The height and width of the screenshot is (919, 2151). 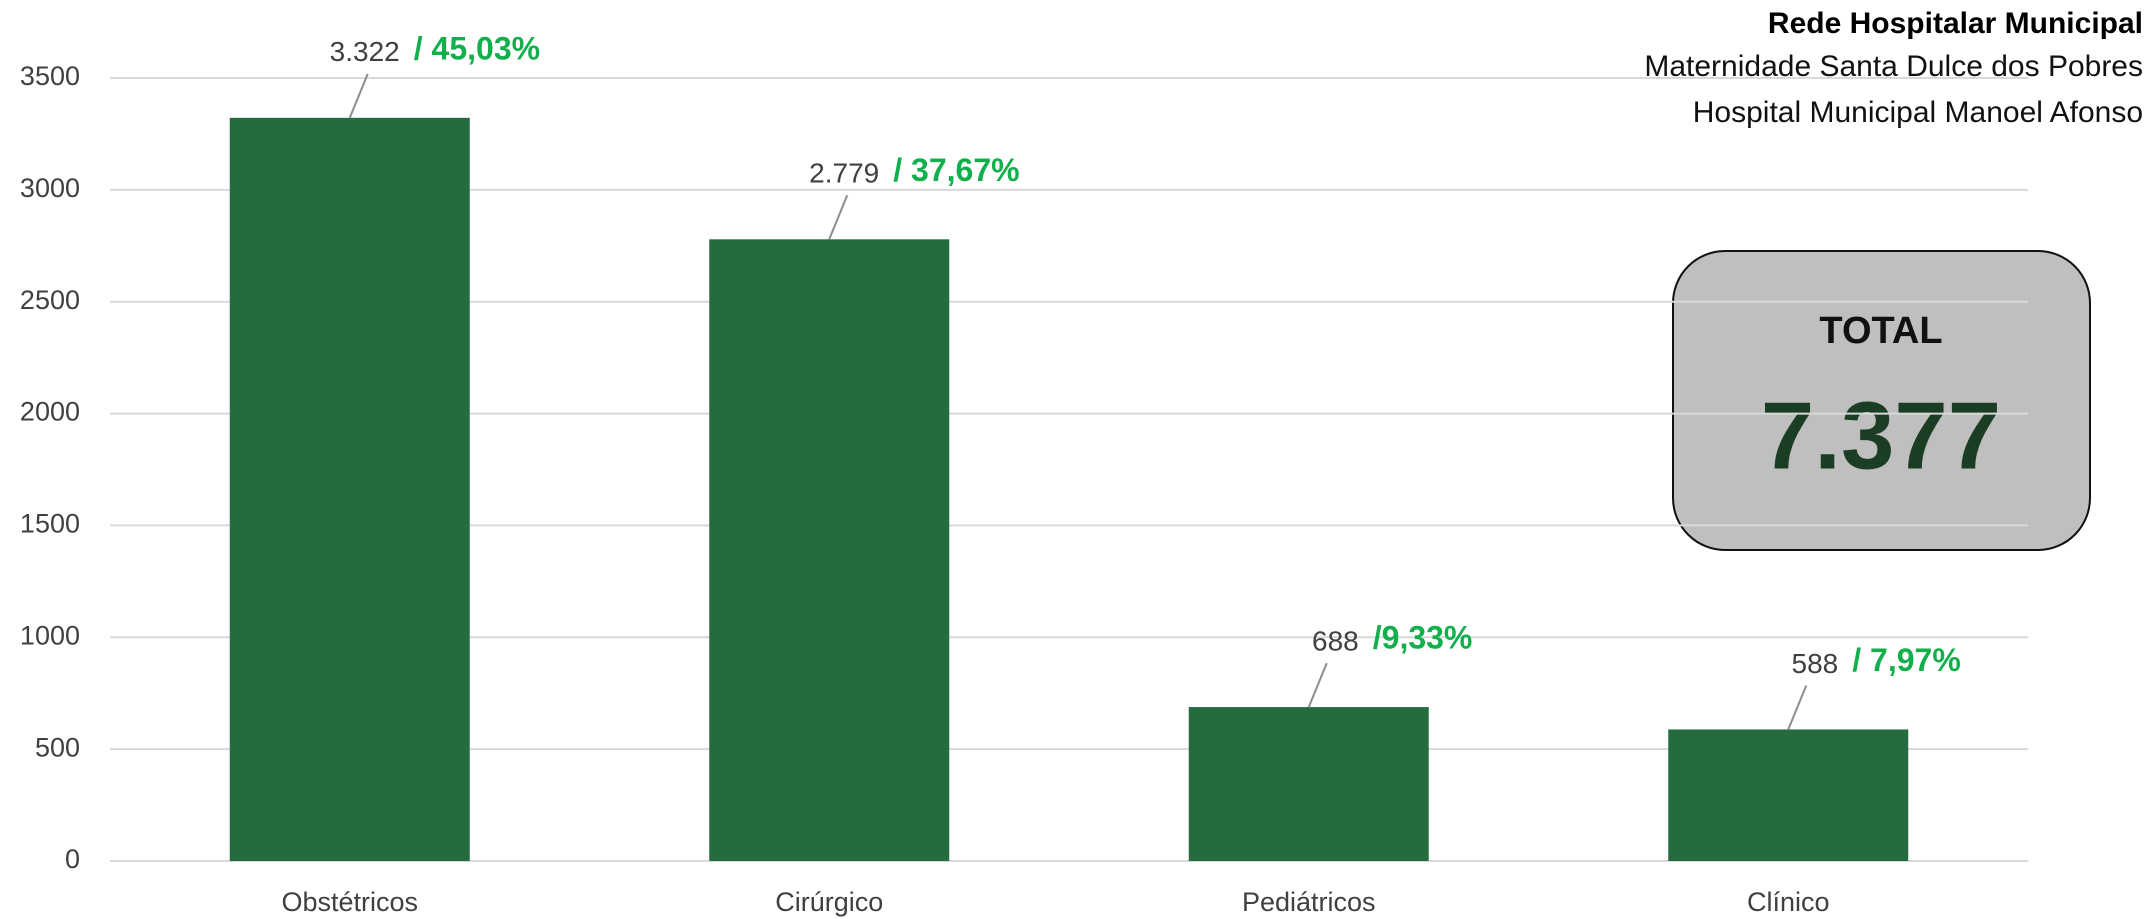 What do you see at coordinates (72, 859) in the screenshot?
I see `y-tick-label: 0` at bounding box center [72, 859].